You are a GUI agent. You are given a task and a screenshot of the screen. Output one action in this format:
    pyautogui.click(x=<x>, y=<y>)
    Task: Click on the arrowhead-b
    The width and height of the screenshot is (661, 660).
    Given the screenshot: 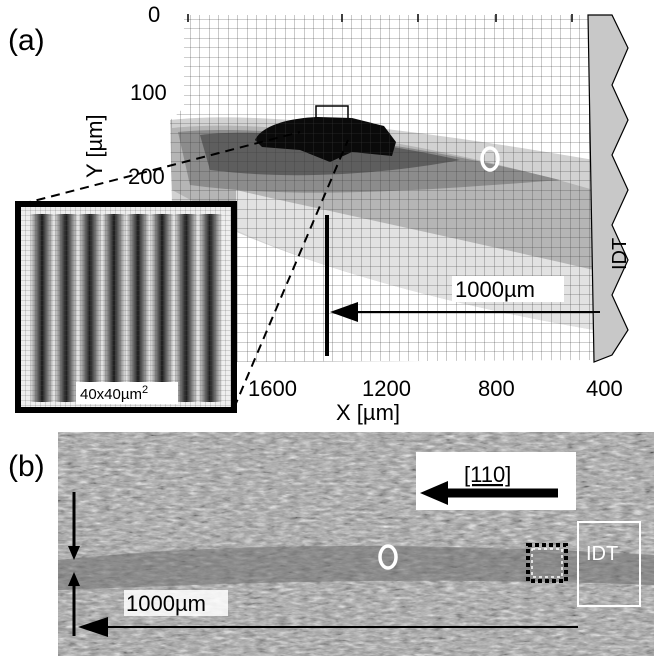 What is the action you would take?
    pyautogui.click(x=93, y=627)
    